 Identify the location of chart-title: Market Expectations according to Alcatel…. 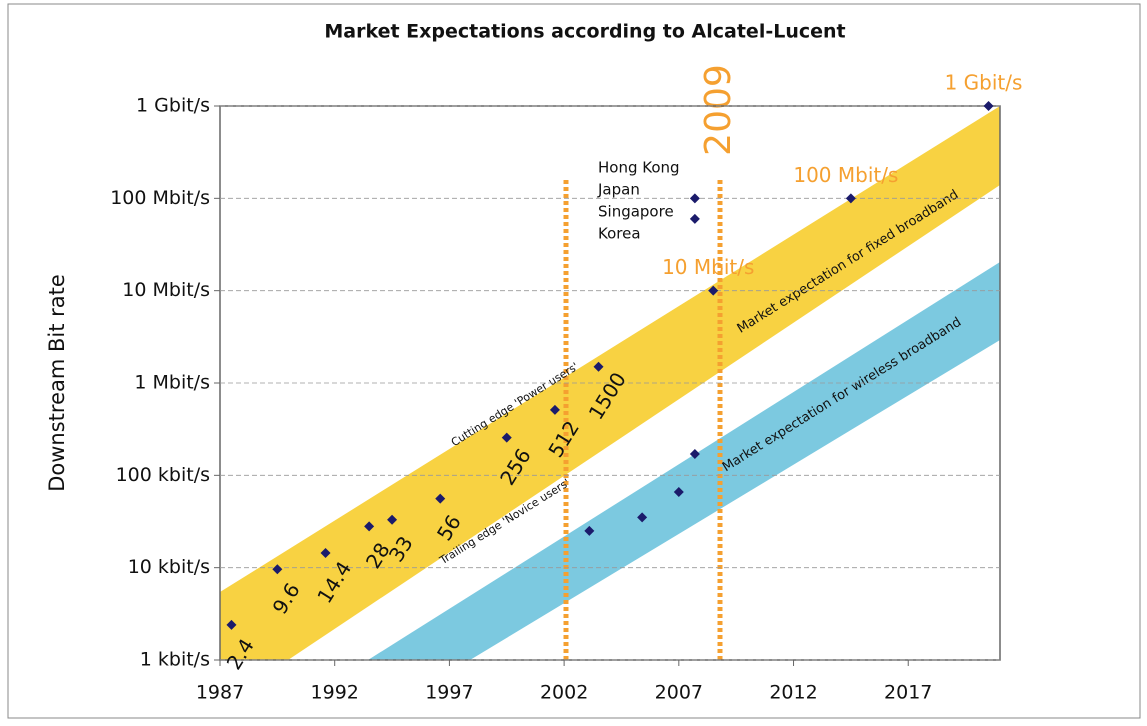
(584, 32).